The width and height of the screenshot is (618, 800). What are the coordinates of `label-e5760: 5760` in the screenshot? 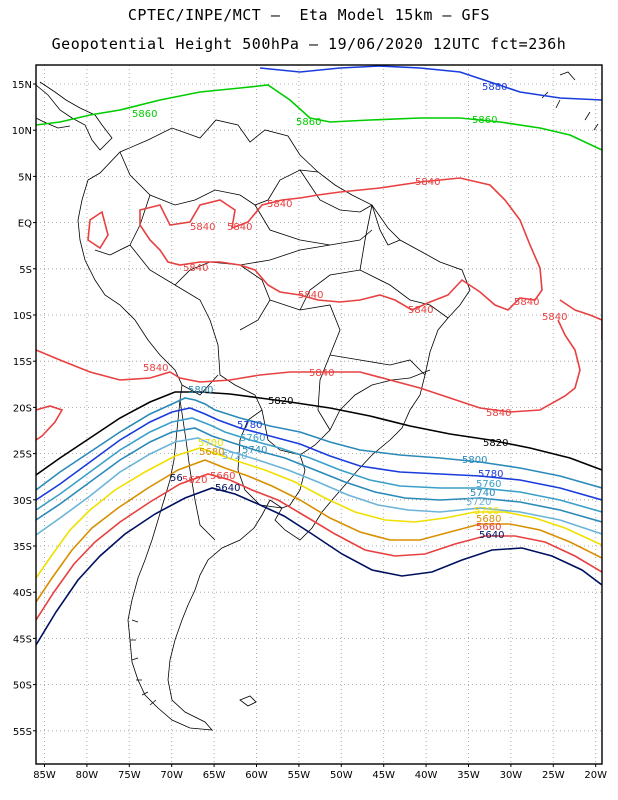 It's located at (488, 484).